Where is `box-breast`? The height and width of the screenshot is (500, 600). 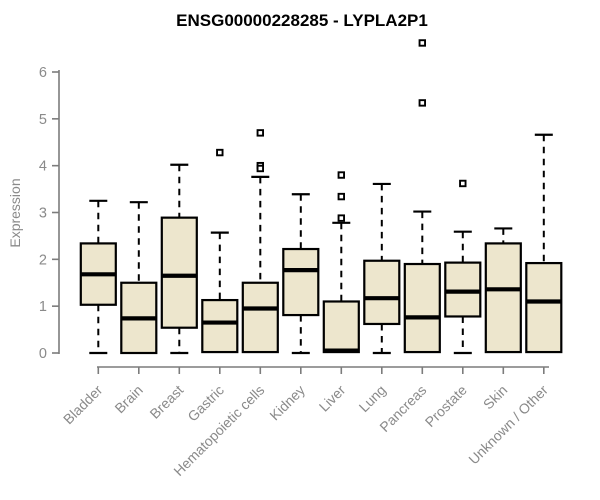
box-breast is located at coordinates (179, 259).